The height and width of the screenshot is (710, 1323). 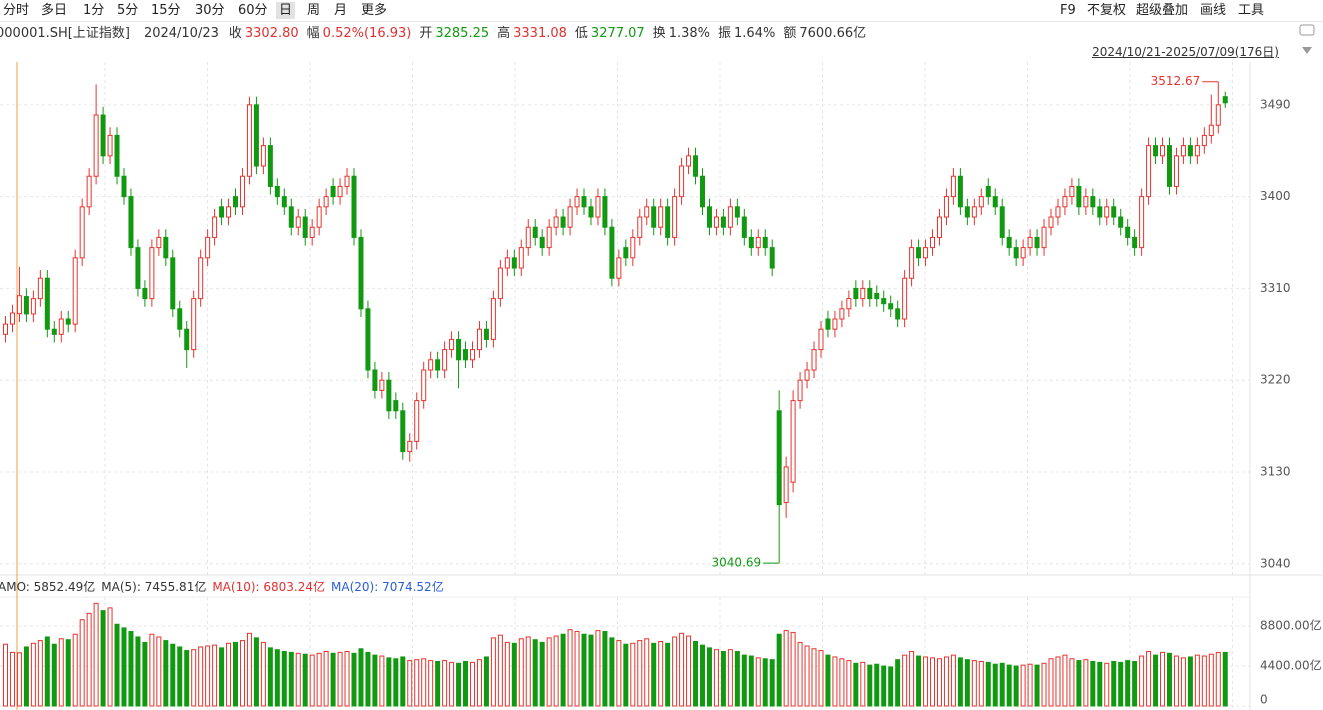 I want to click on period-tab: 更多, so click(x=374, y=10).